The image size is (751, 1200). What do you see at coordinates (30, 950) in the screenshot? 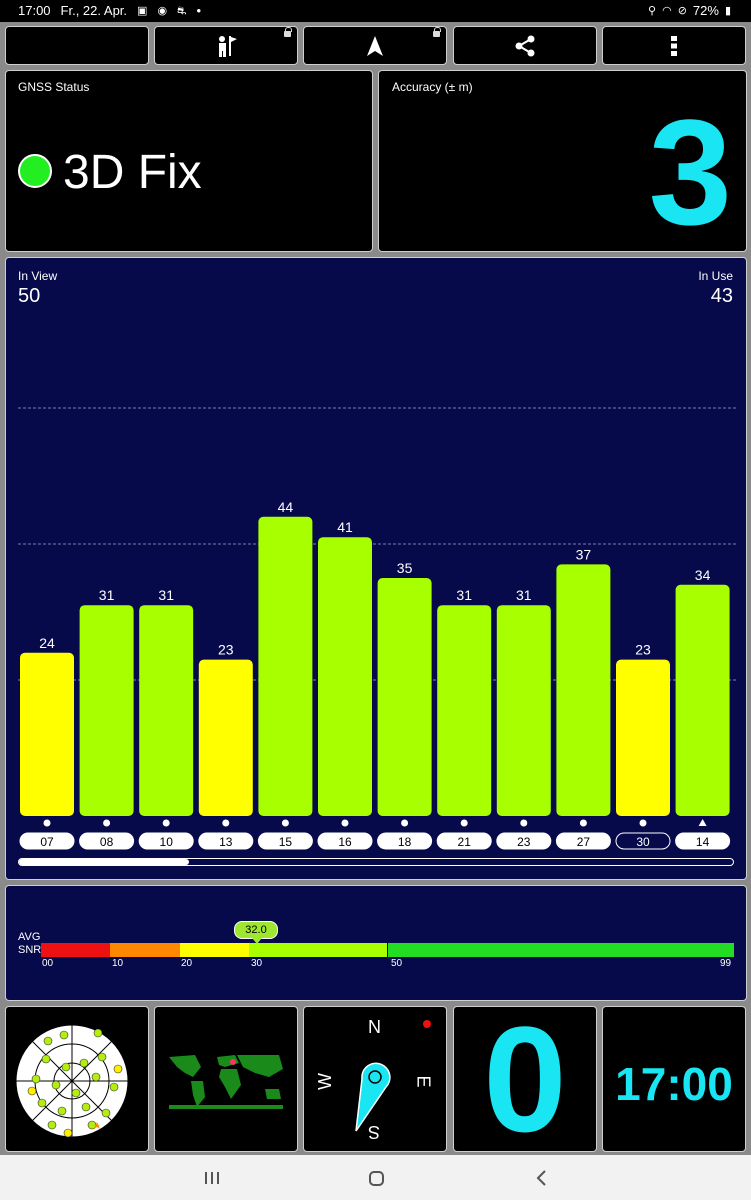
I see `snr-label: SNR` at bounding box center [30, 950].